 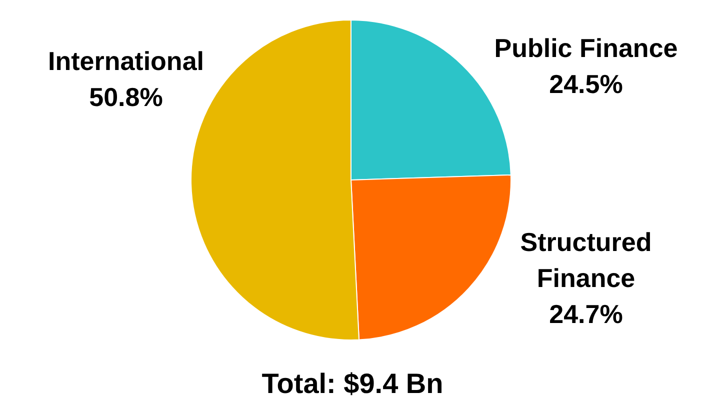 I want to click on slice-label: Public Finance, so click(x=586, y=47).